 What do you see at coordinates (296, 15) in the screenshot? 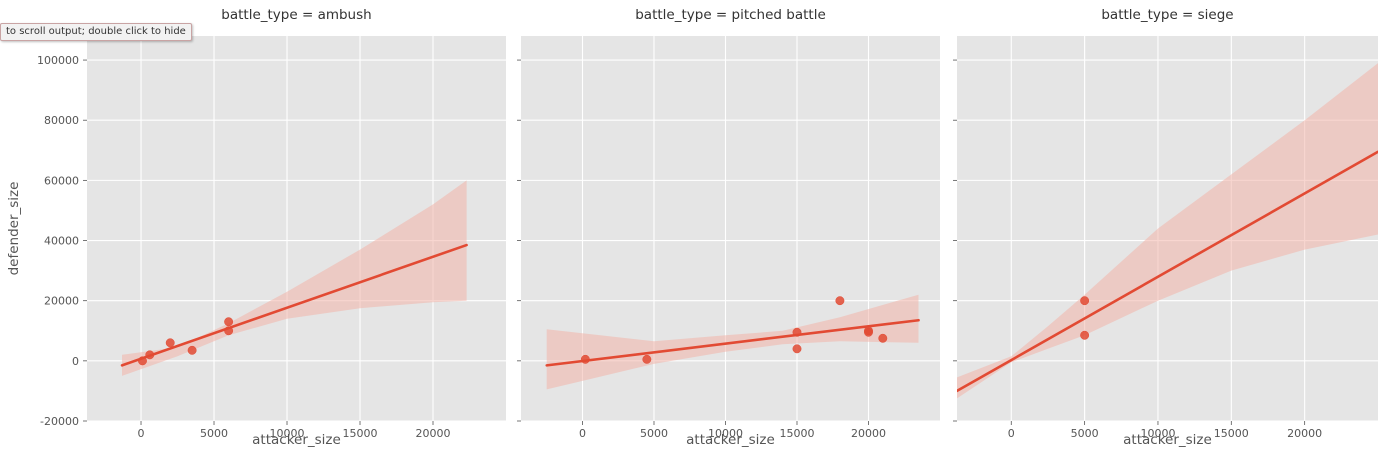
I see `panel-title: battle_type = ambush` at bounding box center [296, 15].